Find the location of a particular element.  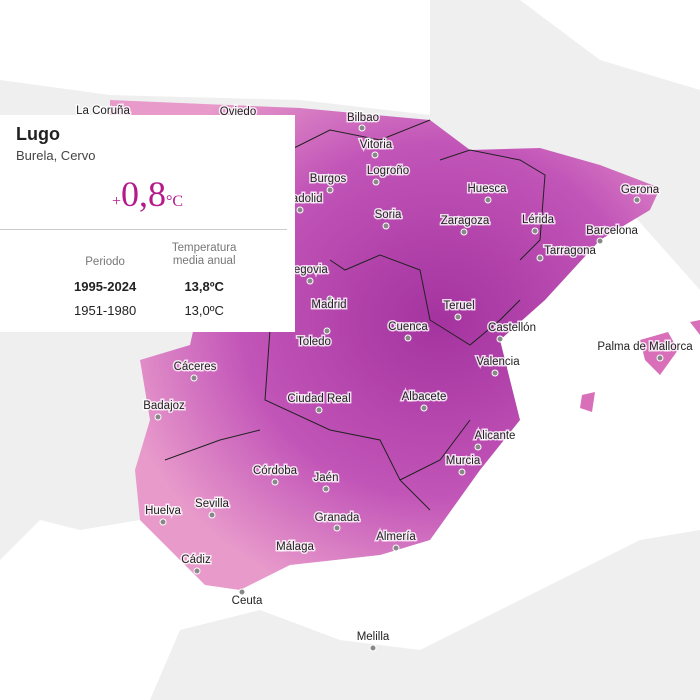

change-value: 0,8 is located at coordinates (143, 194).